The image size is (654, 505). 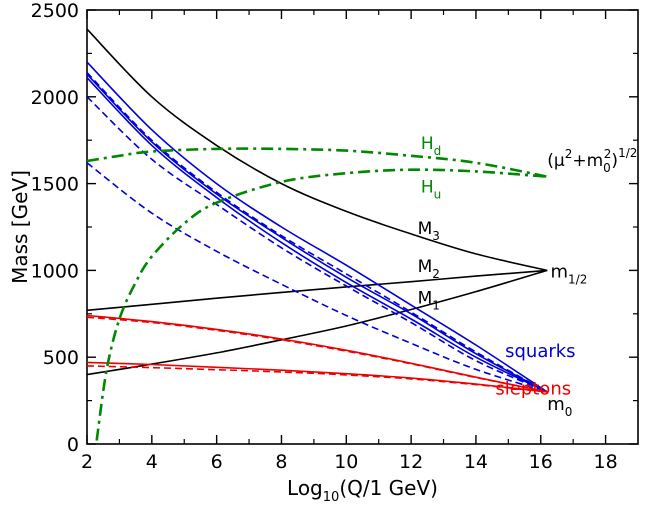 I want to click on annotation-m12-sub: 1/2, so click(x=577, y=279).